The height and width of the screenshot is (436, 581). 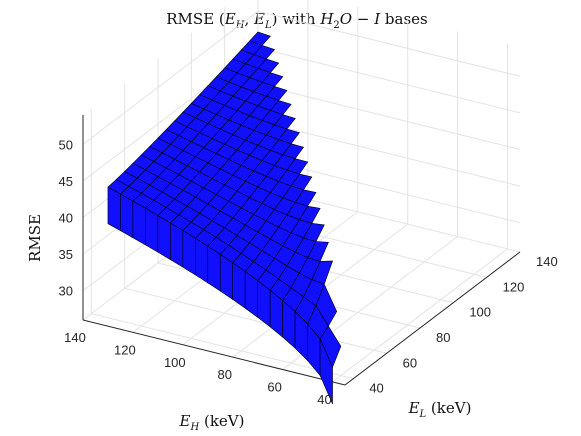 I want to click on x-tick-label: 80, so click(x=224, y=374).